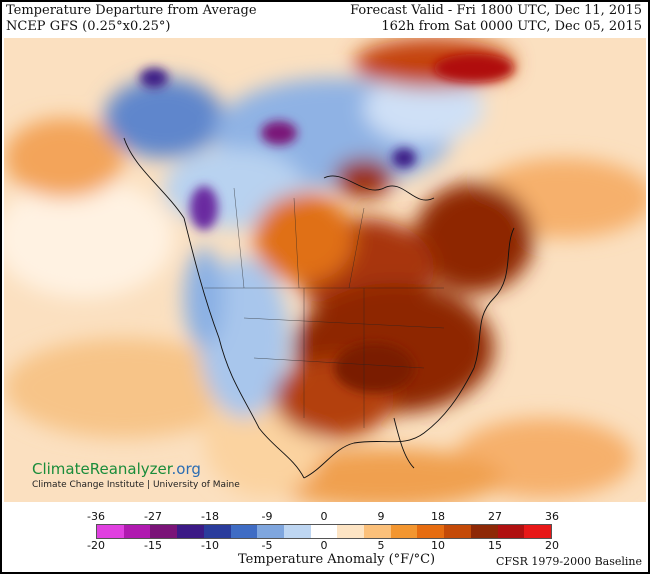 The width and height of the screenshot is (650, 574). I want to click on logo-main-text: ClimateReanalyzer, so click(102, 469).